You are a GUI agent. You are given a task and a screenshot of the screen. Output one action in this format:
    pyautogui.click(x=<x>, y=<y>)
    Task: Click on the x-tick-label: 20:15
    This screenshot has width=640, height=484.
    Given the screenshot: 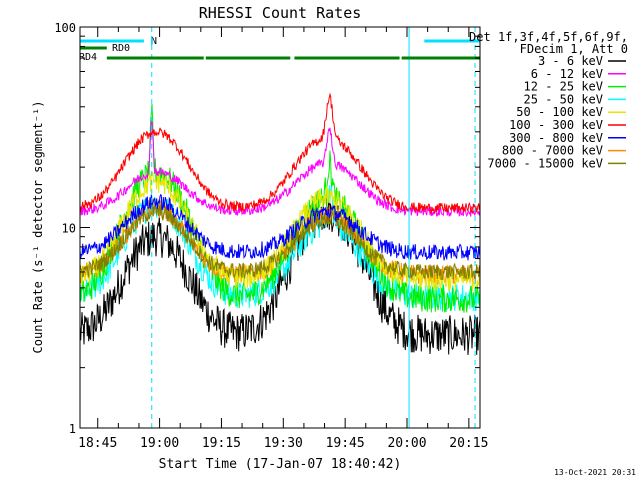 What is the action you would take?
    pyautogui.click(x=468, y=443)
    